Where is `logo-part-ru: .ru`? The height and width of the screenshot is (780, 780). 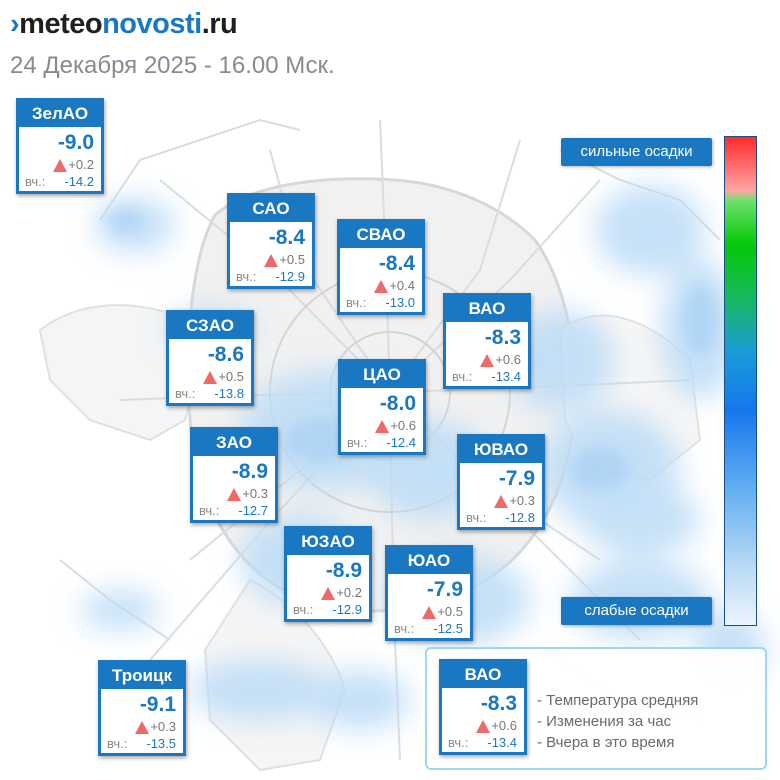
logo-part-ru: .ru is located at coordinates (219, 24).